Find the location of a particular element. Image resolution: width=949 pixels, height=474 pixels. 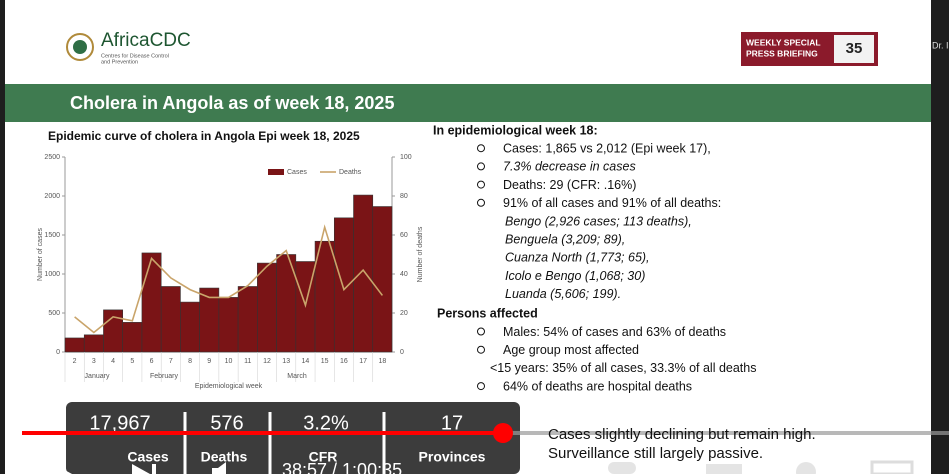

badge-number-box is located at coordinates (854, 49).